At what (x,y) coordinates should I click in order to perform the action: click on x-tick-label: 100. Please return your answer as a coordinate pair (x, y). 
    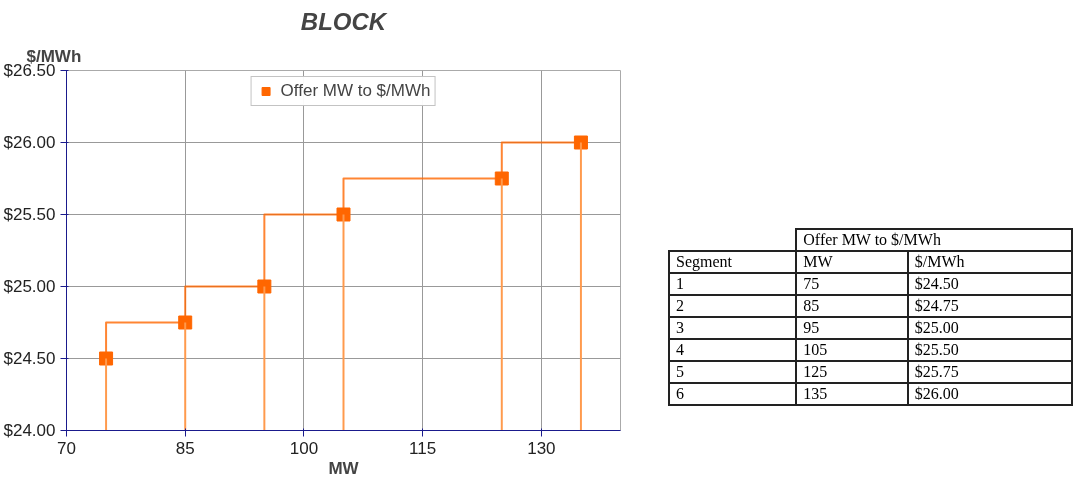
    Looking at the image, I should click on (304, 448).